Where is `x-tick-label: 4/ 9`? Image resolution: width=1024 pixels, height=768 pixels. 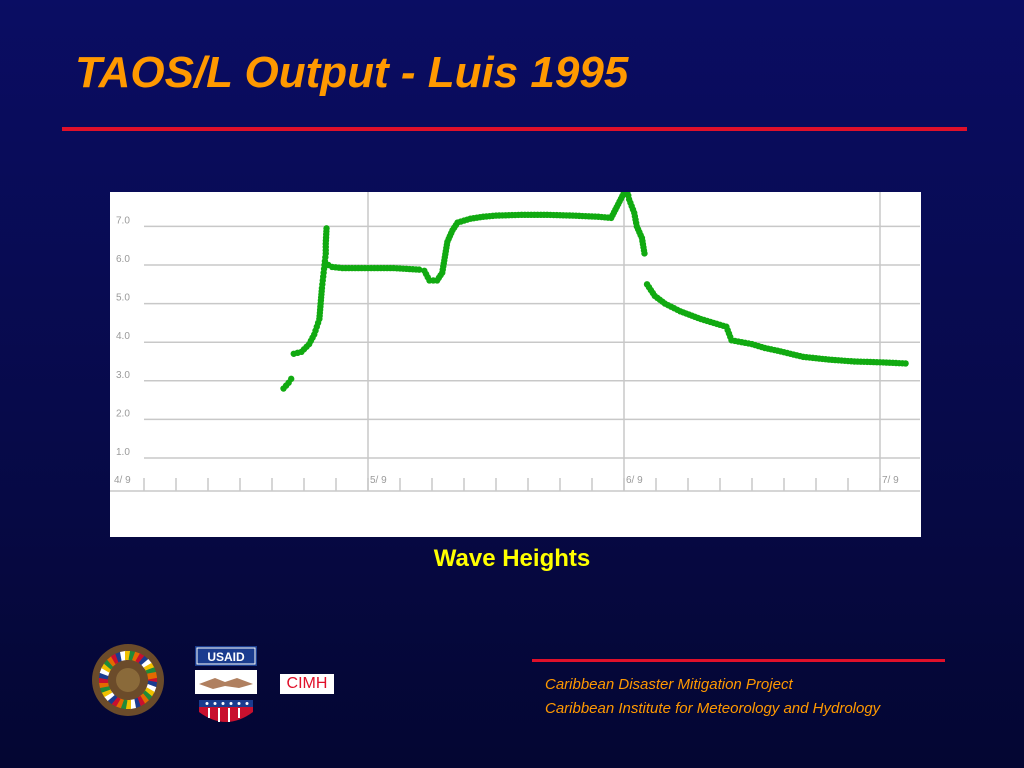
x-tick-label: 4/ 9 is located at coordinates (122, 480).